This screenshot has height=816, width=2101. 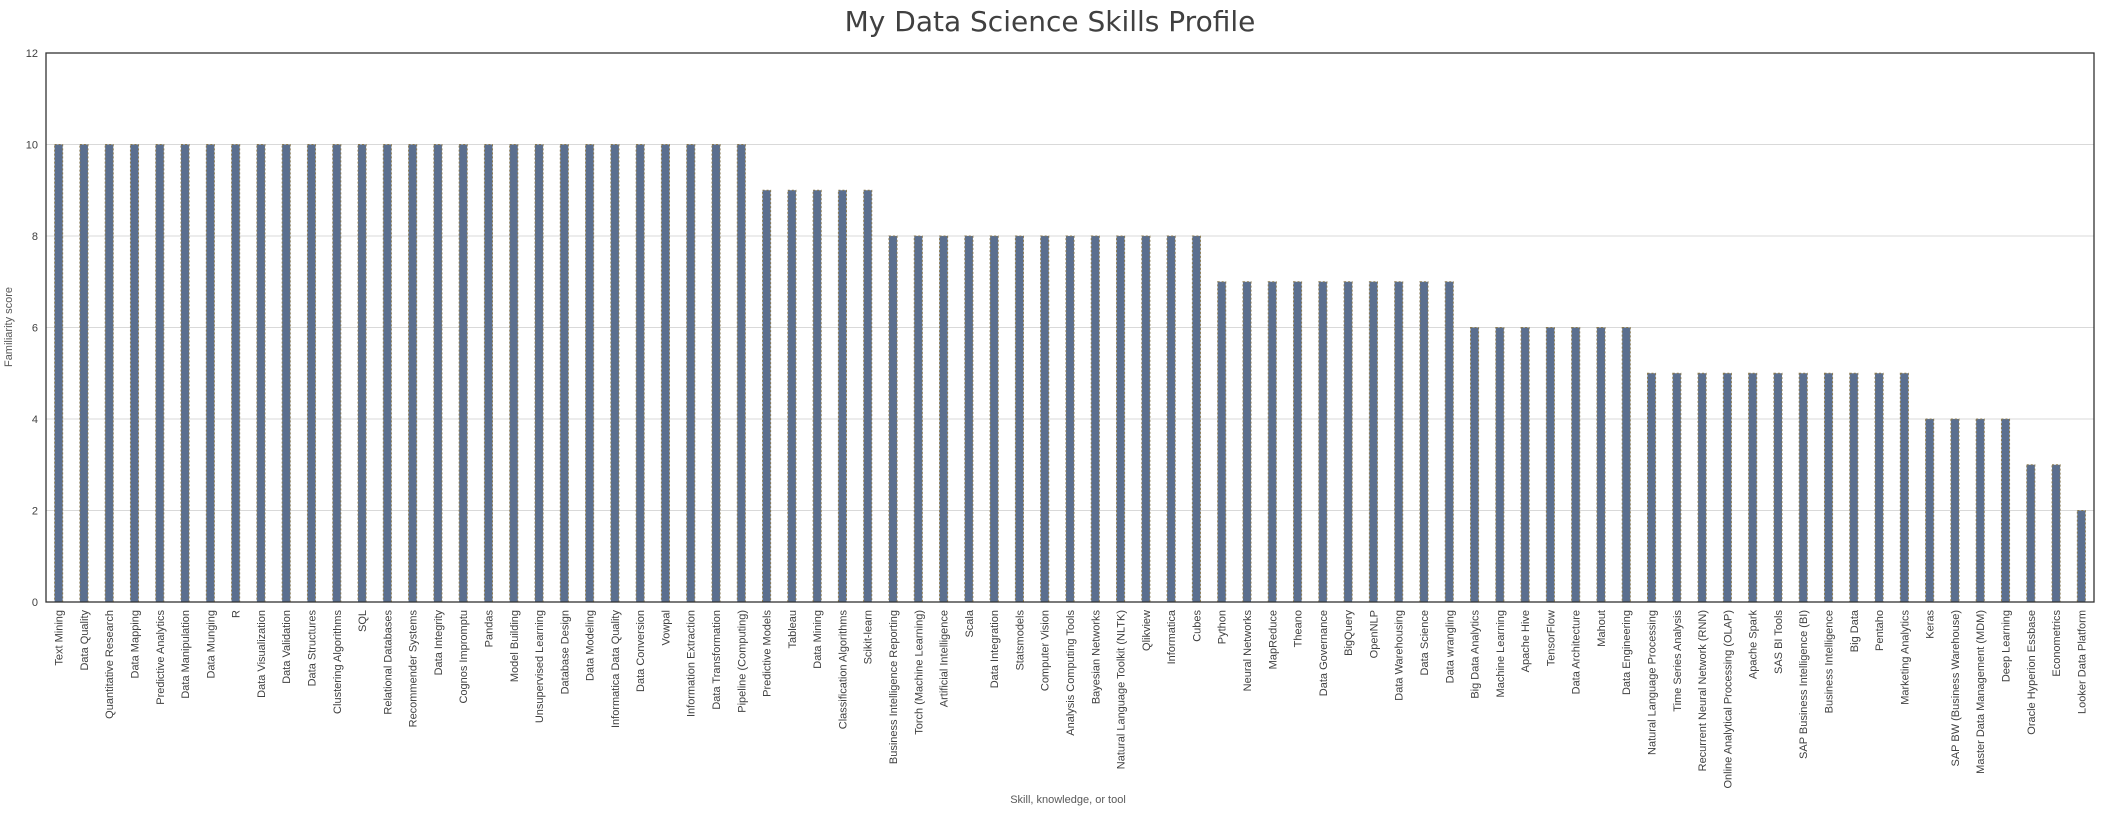 What do you see at coordinates (1728, 699) in the screenshot?
I see `x-category-label: Online Analytical Processing (OLAP)` at bounding box center [1728, 699].